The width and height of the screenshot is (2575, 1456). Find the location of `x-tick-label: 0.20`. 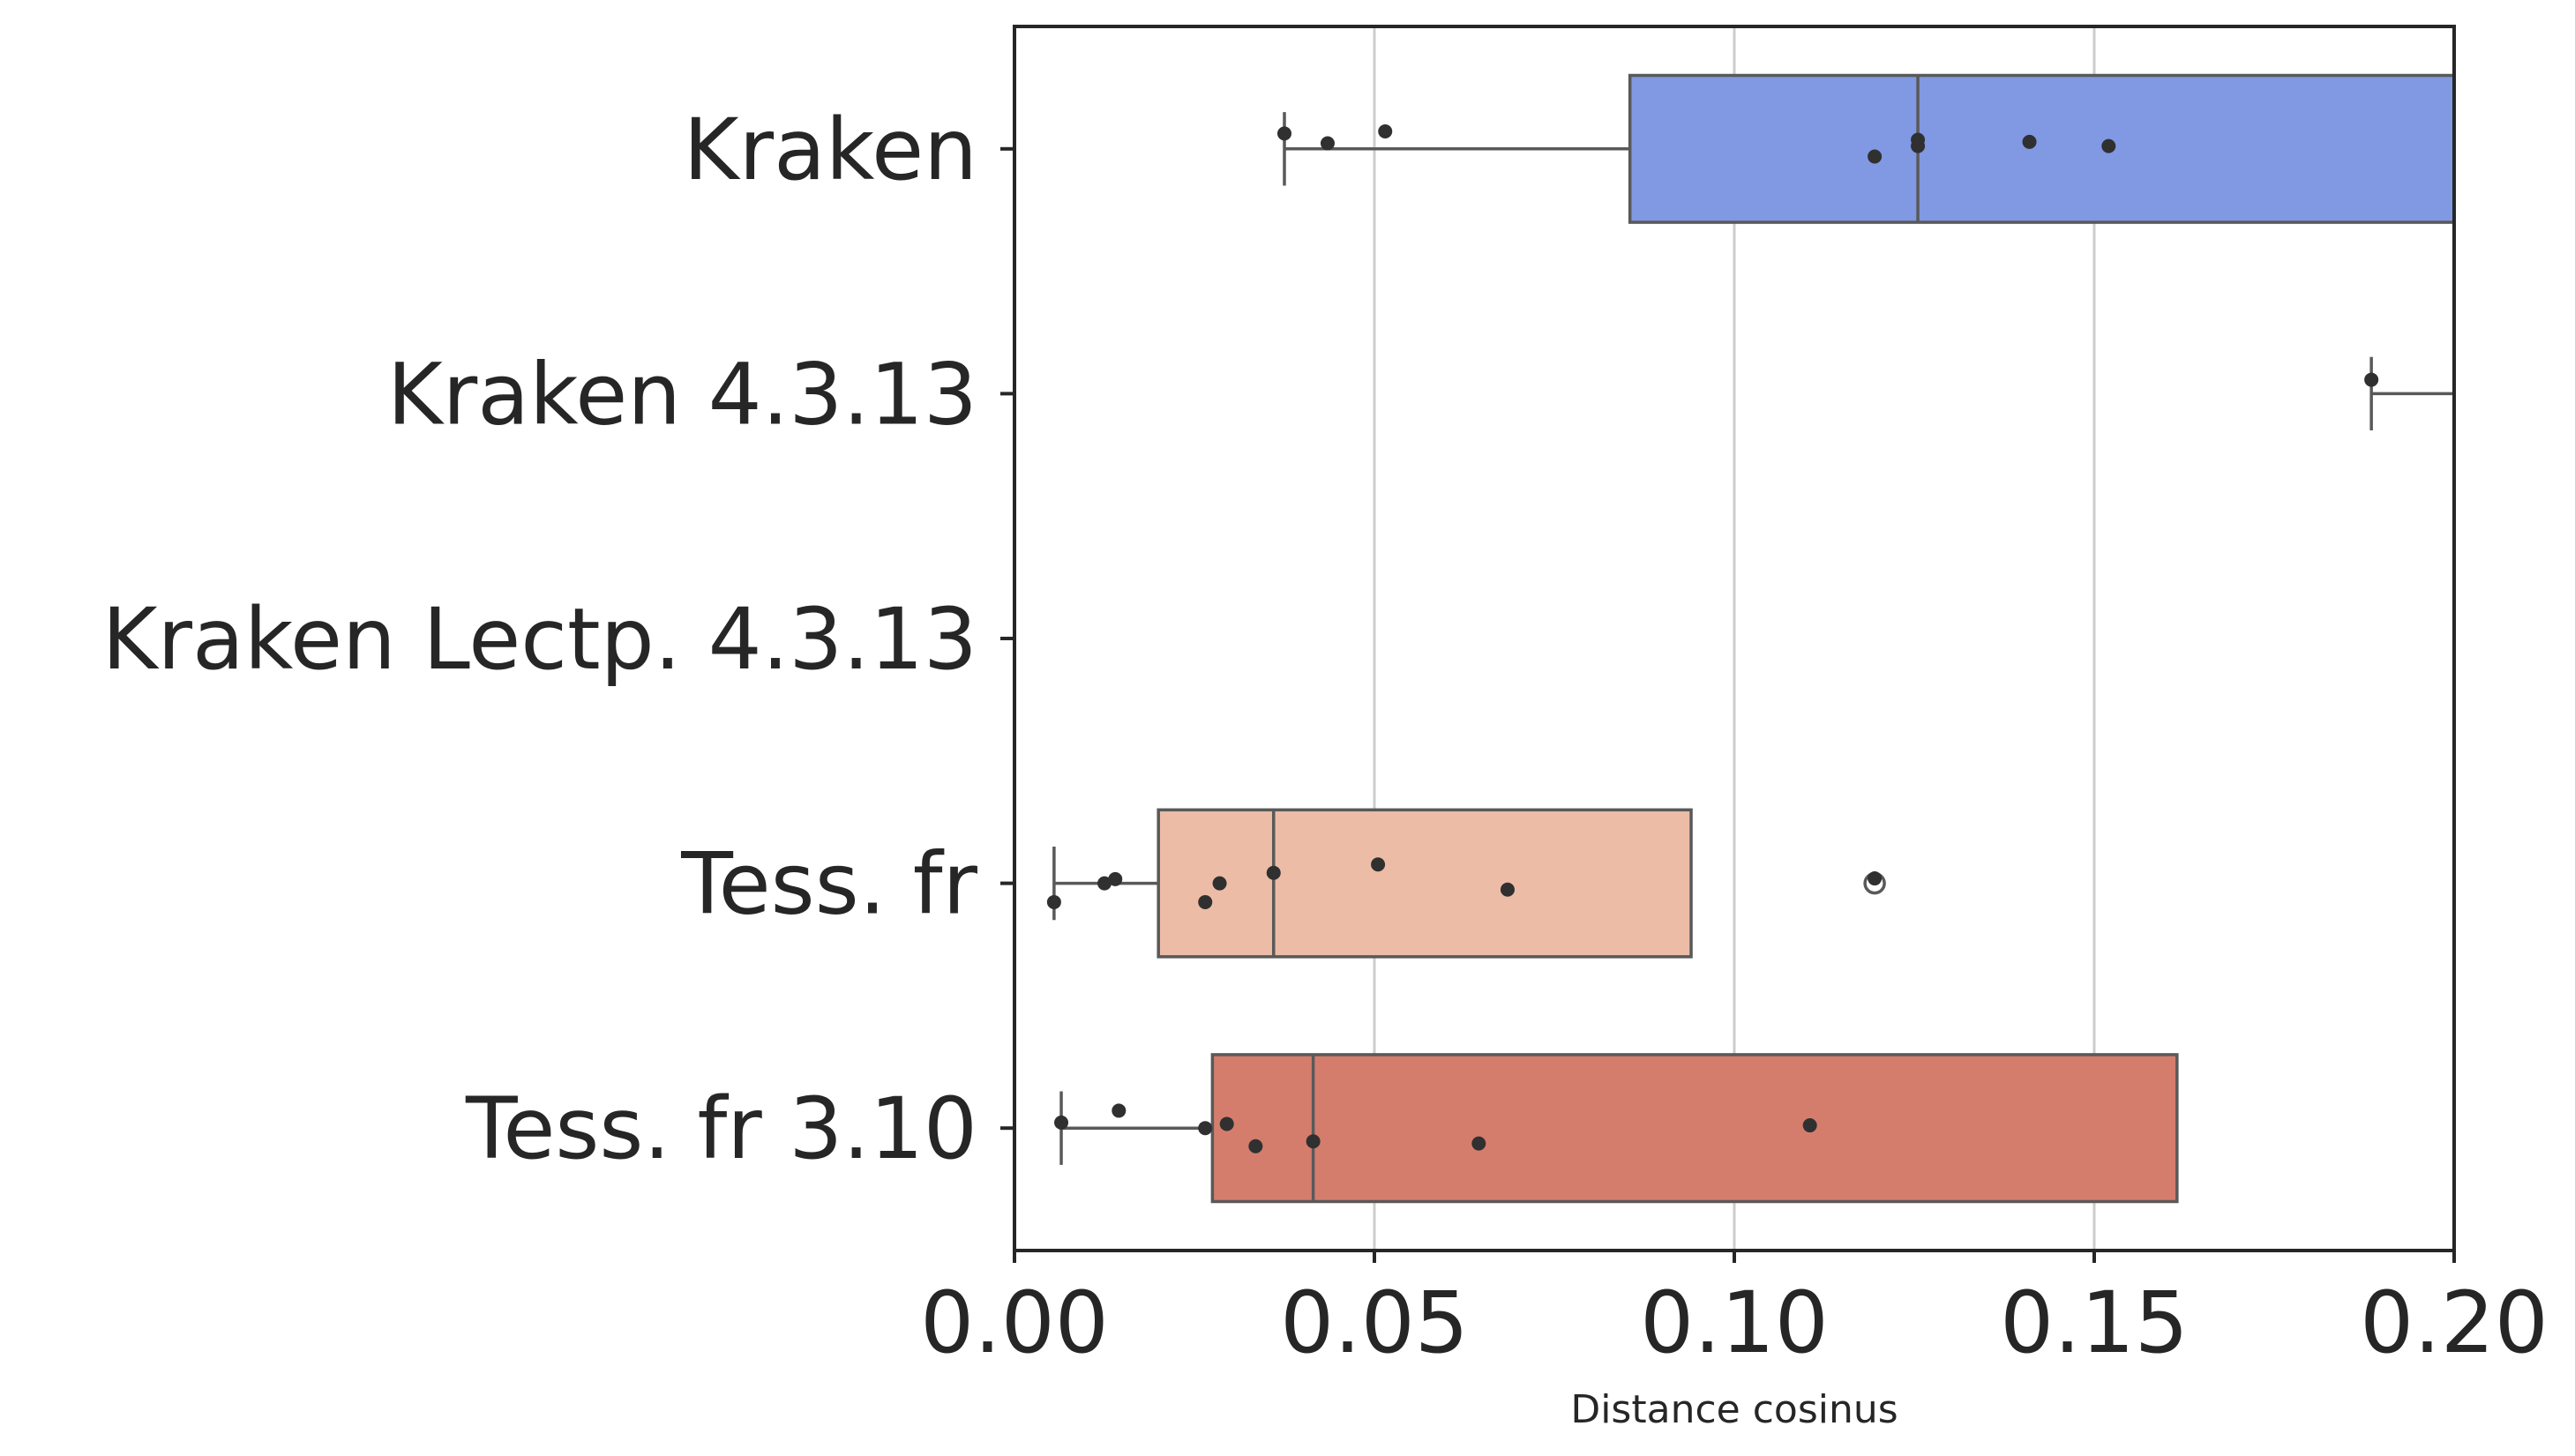

x-tick-label: 0.20 is located at coordinates (2454, 1322).